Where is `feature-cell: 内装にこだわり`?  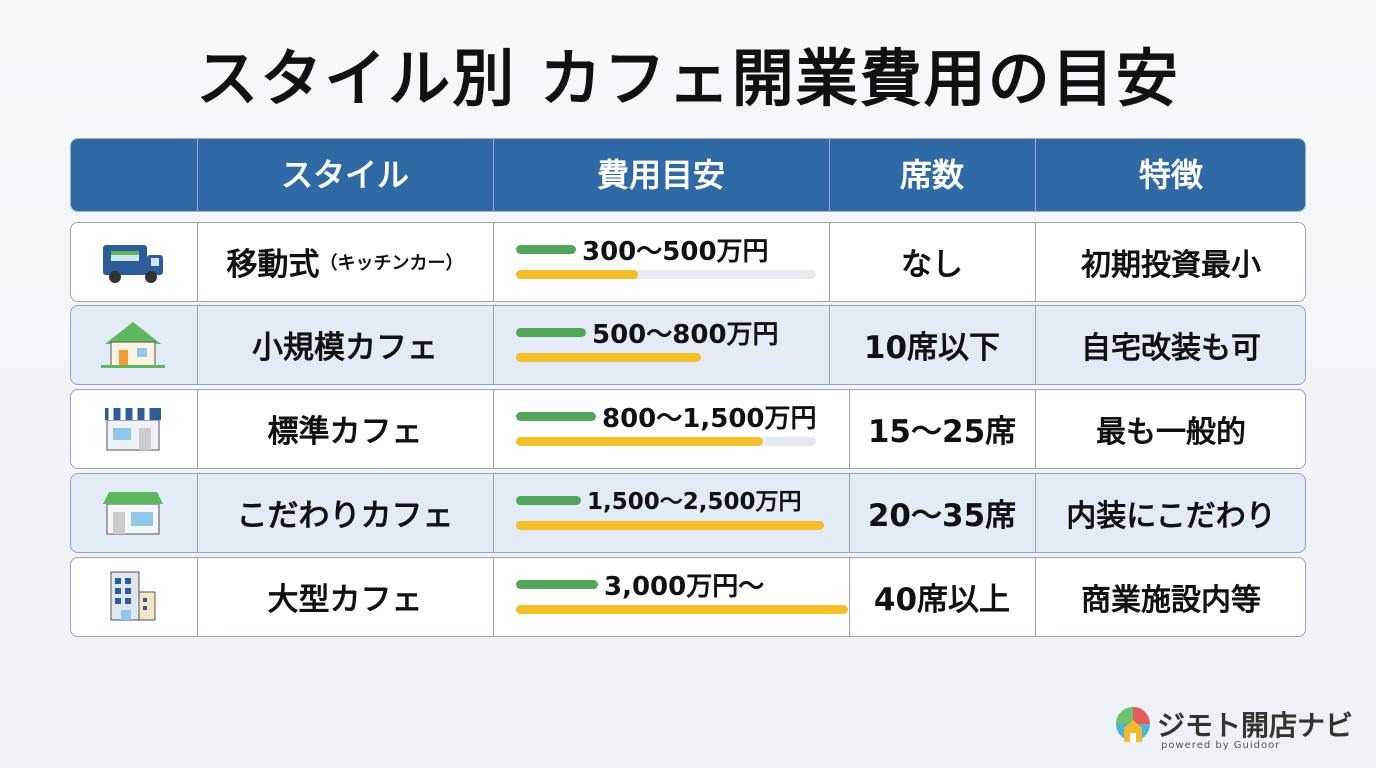
feature-cell: 内装にこだわり is located at coordinates (1171, 516).